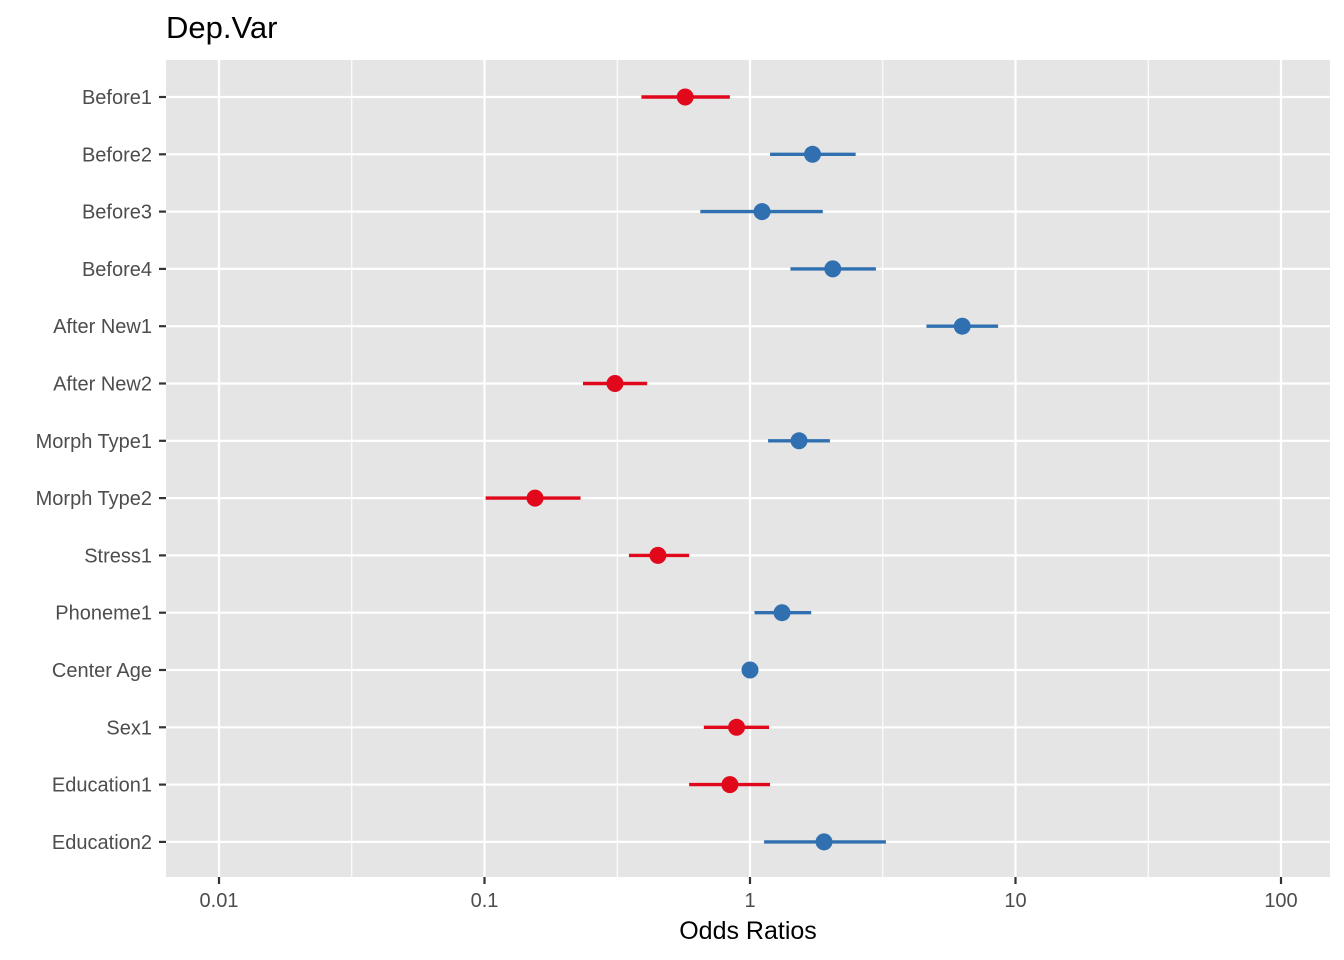  What do you see at coordinates (117, 155) in the screenshot?
I see `y-tick-label: Before2` at bounding box center [117, 155].